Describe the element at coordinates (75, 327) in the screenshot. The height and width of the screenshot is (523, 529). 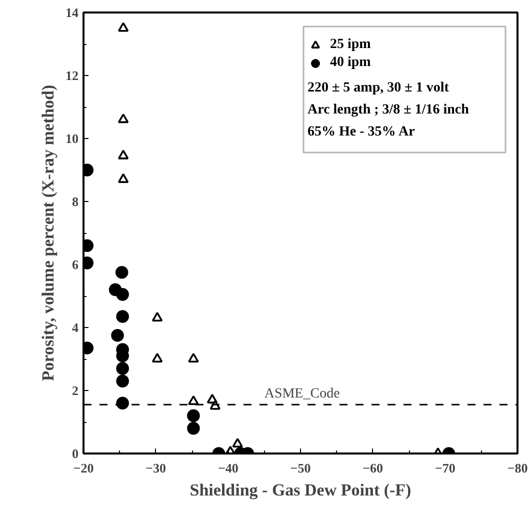
I see `y-tick-label: 4` at that location.